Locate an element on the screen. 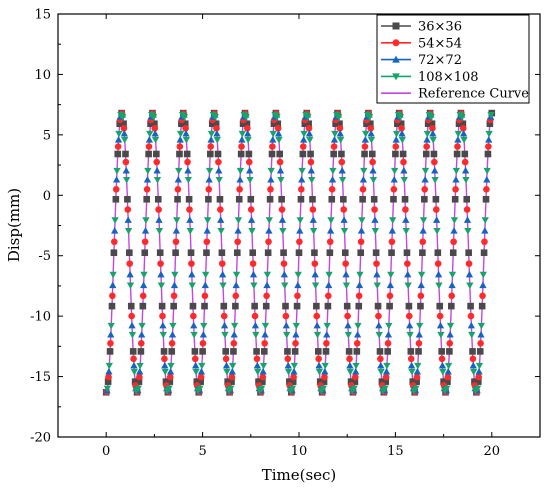  legend-marker is located at coordinates (396, 43).